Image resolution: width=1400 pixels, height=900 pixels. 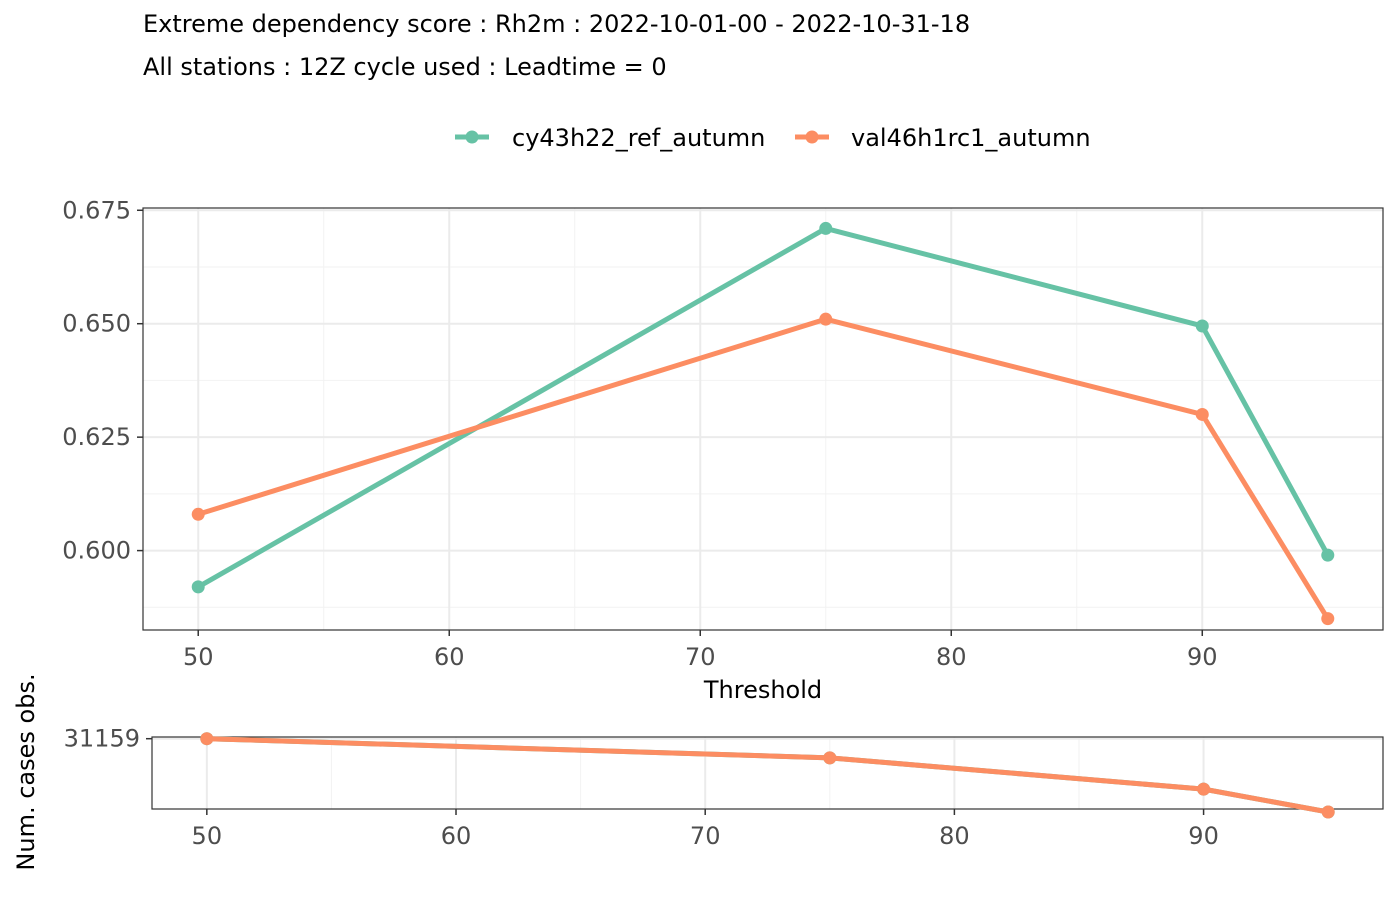 I want to click on legend-item: val46h1rc1_autumn, so click(x=943, y=138).